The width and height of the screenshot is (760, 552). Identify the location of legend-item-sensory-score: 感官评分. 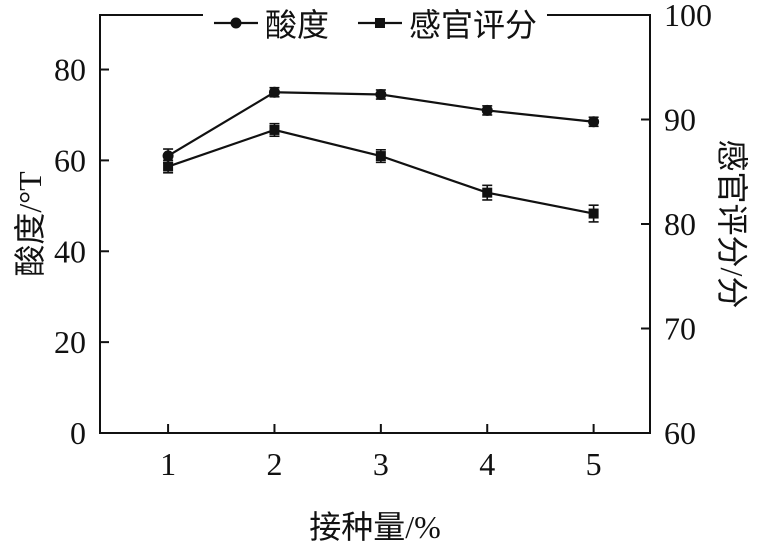
(447, 23).